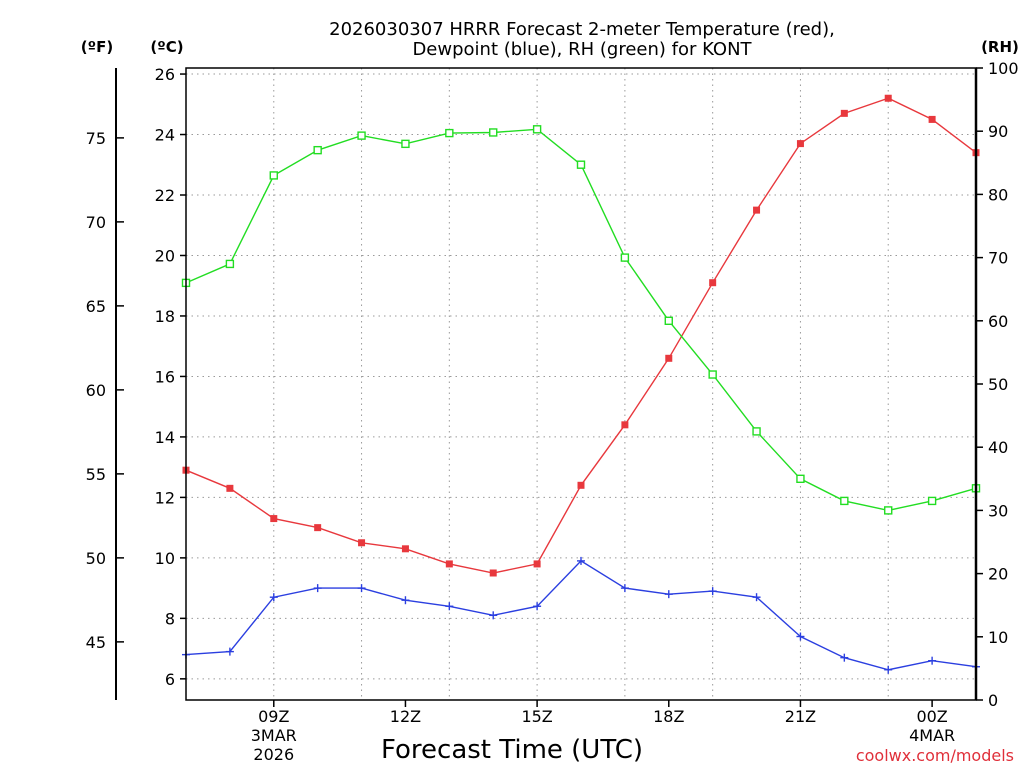  I want to click on watermark: coolwx.com/models, so click(935, 755).